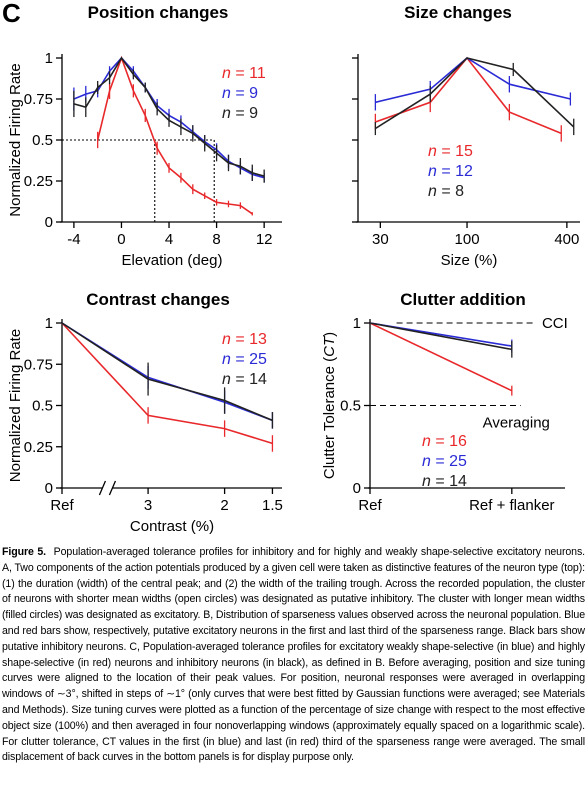 The width and height of the screenshot is (587, 810). What do you see at coordinates (516, 423) in the screenshot?
I see `reference-line-label: Averaging` at bounding box center [516, 423].